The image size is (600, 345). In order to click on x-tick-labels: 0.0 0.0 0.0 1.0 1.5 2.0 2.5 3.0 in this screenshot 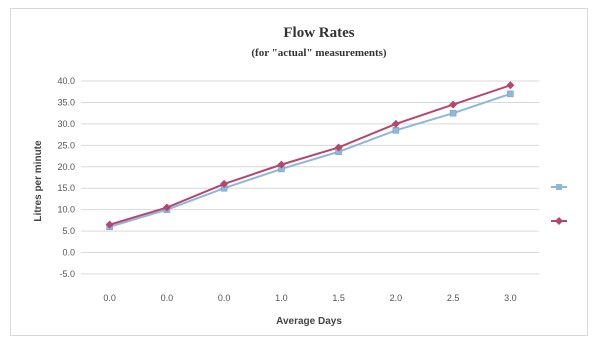, I will do `click(309, 298)`.